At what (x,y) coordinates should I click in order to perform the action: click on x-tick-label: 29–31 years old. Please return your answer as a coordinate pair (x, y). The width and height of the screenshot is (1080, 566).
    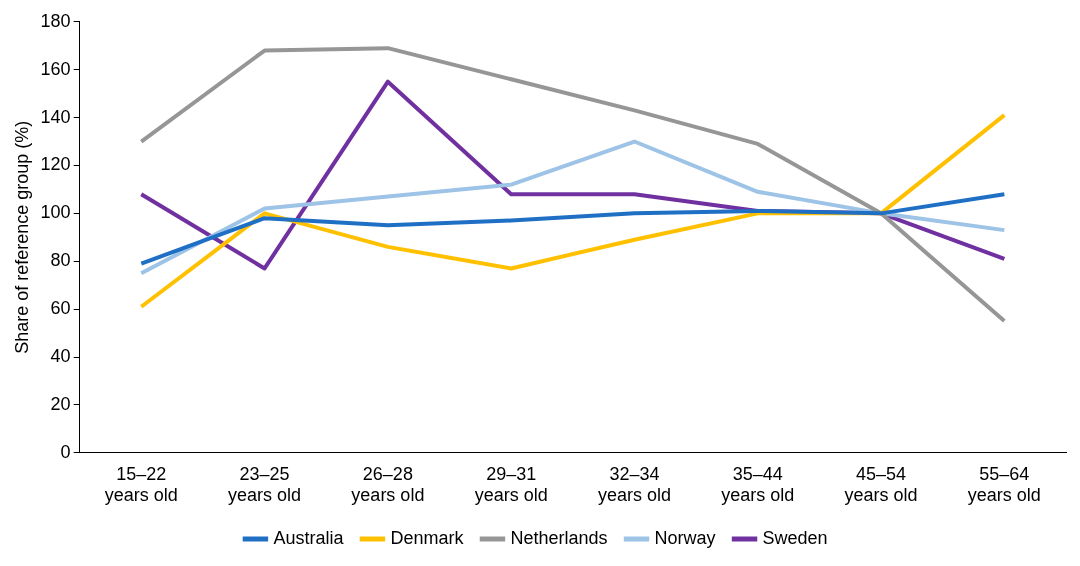
    Looking at the image, I should click on (511, 484).